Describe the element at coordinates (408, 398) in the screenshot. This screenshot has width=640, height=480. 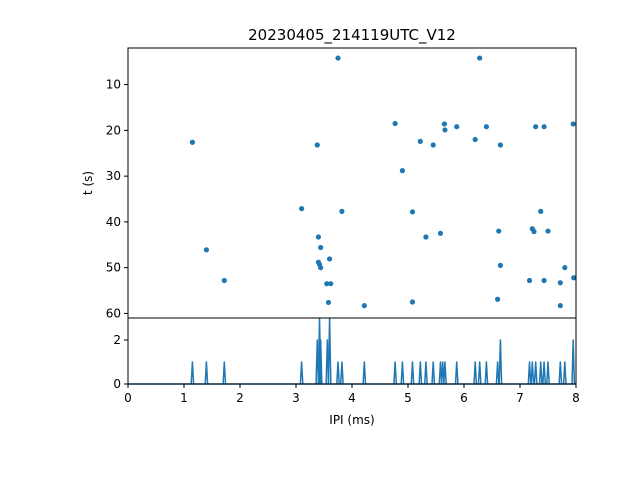
I see `histogram-x-tick-label: 5` at that location.